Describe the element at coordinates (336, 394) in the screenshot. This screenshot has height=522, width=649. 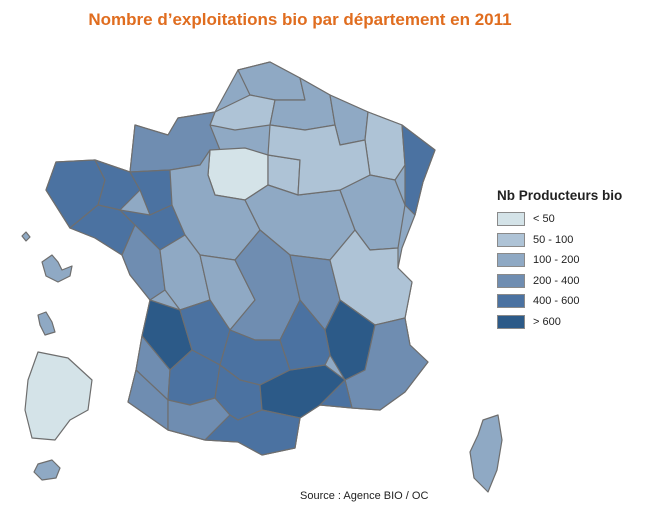
I see `dept-bouches-du-rhone` at that location.